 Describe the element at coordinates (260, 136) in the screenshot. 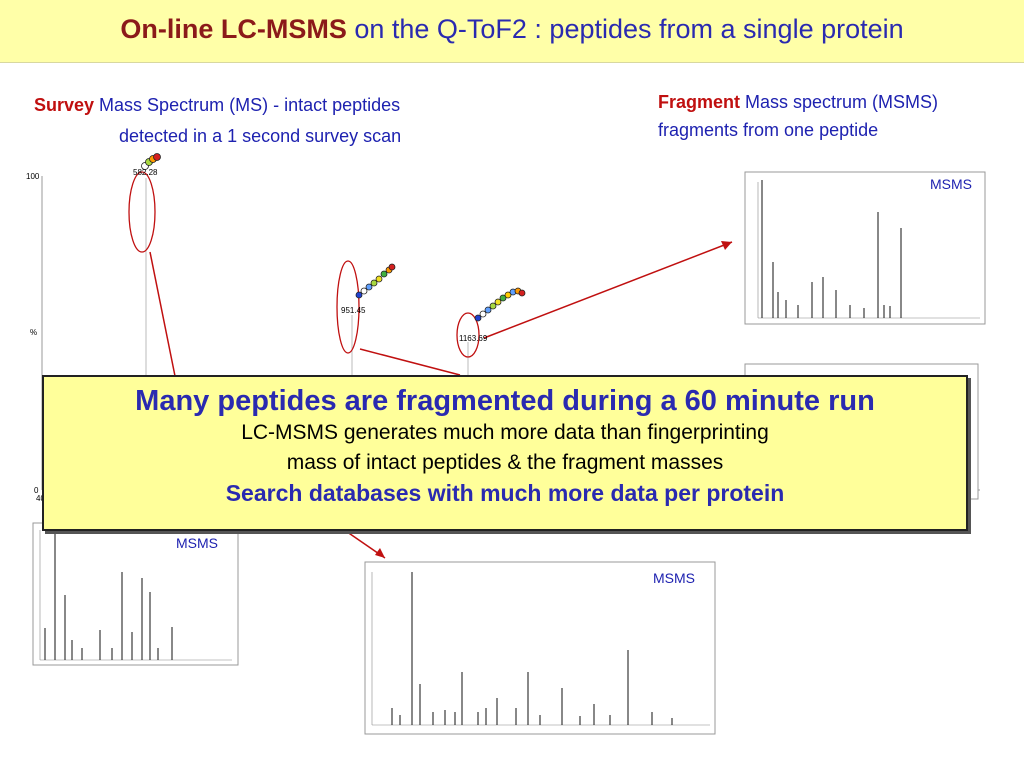

I see `survey-label-line2: detected in a 1 second survey scan` at that location.